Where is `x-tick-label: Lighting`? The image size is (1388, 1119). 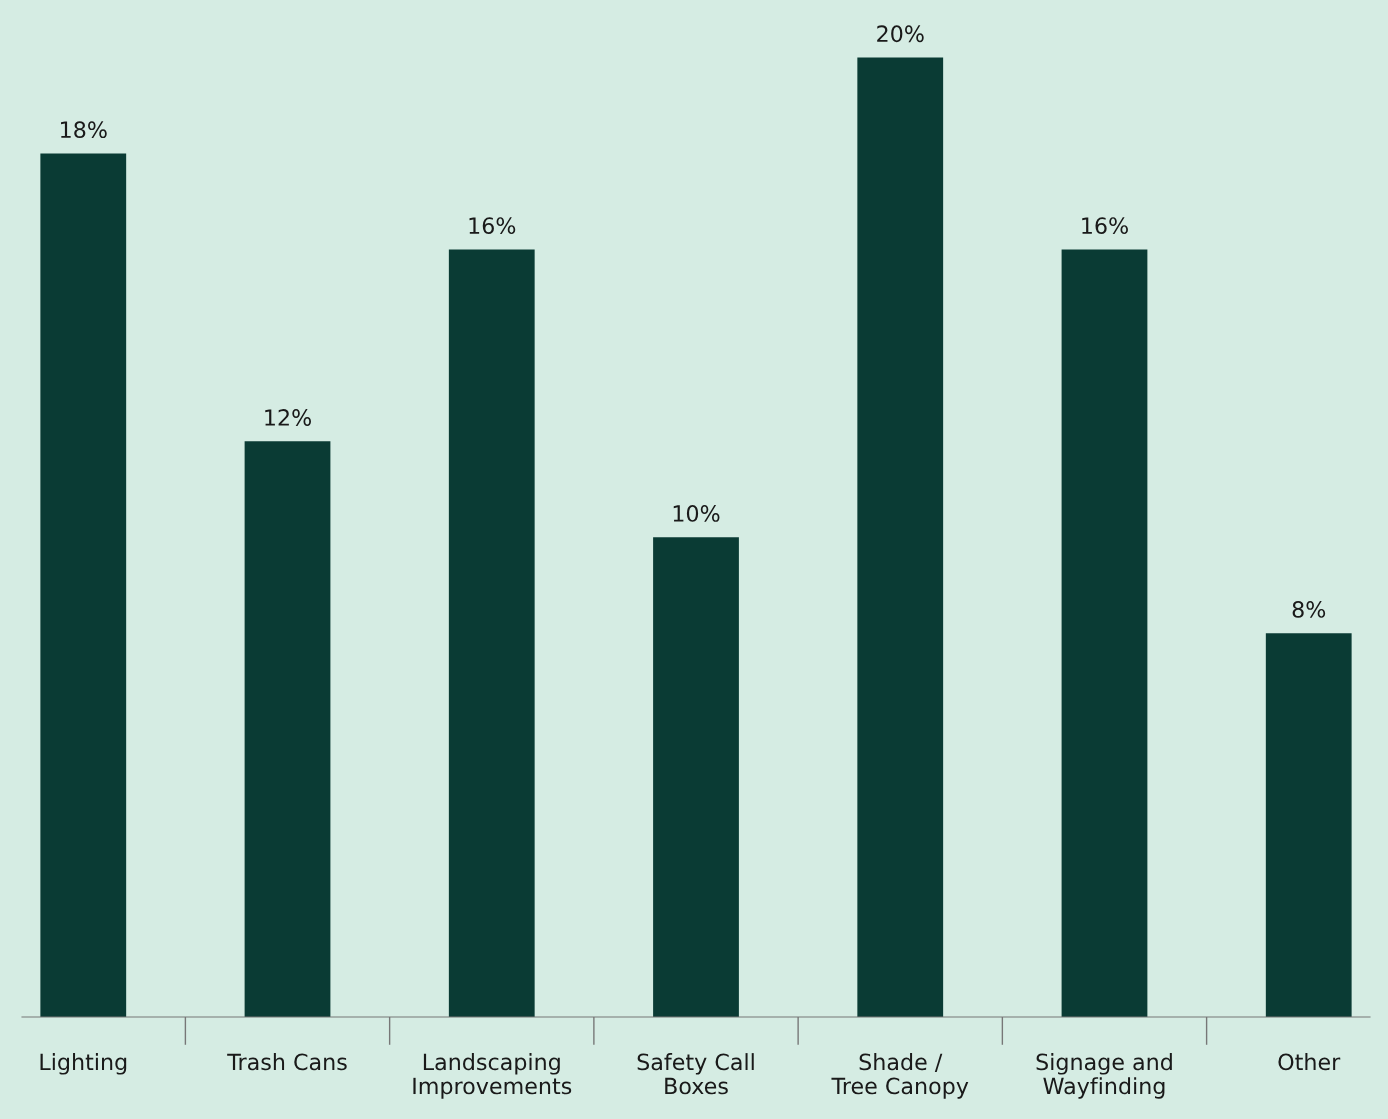
x-tick-label: Lighting is located at coordinates (83, 1064).